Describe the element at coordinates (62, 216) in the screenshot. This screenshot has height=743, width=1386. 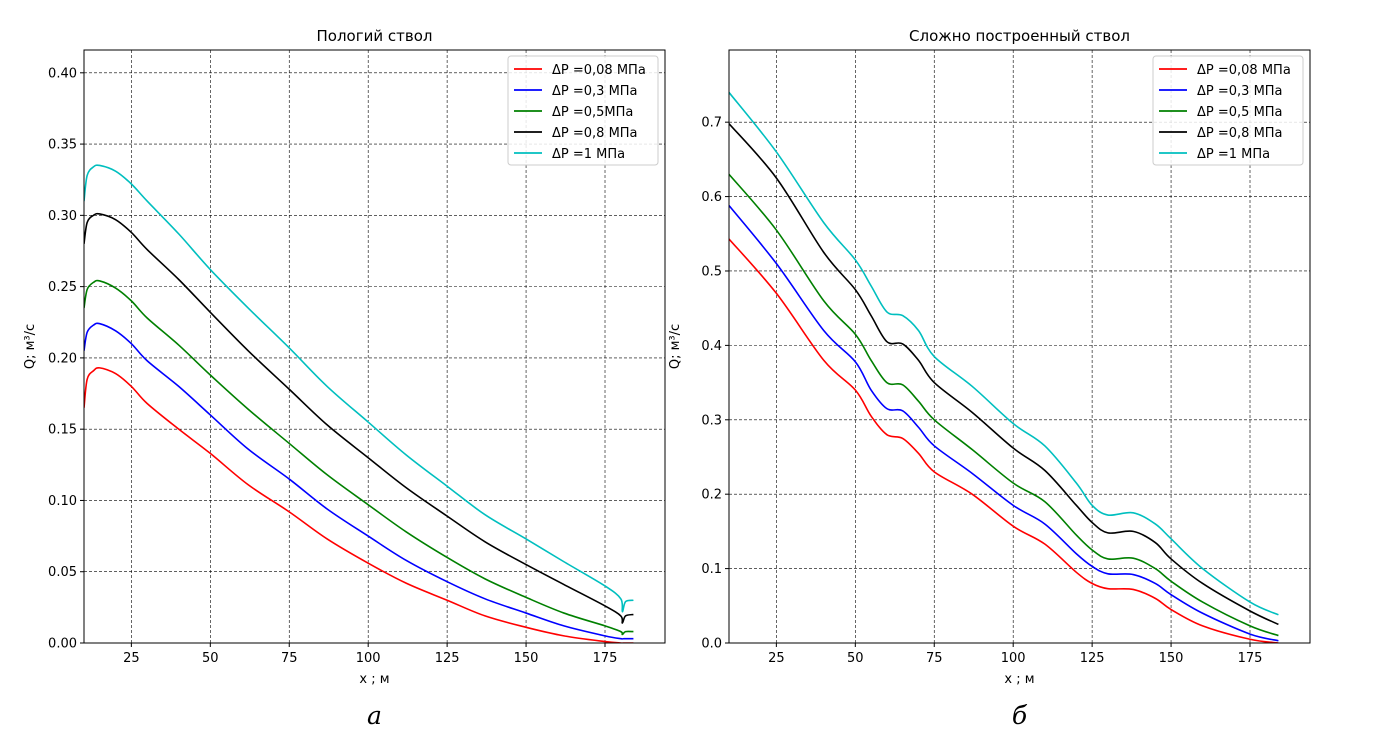
I see `y-tick-label: 0.30` at that location.